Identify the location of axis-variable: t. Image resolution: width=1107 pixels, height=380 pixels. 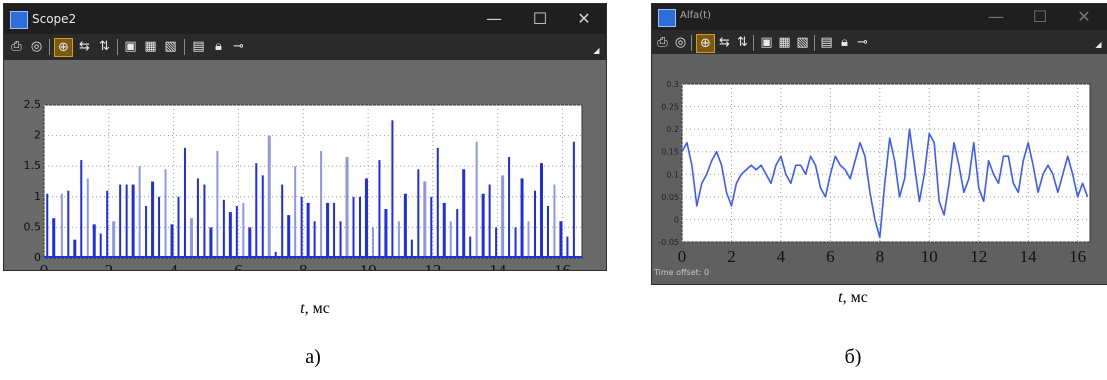
(840, 297).